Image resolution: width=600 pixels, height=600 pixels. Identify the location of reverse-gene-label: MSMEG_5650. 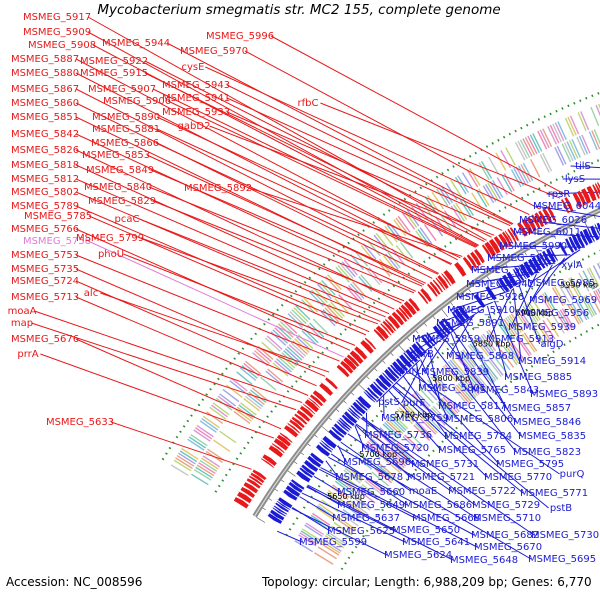
(426, 530).